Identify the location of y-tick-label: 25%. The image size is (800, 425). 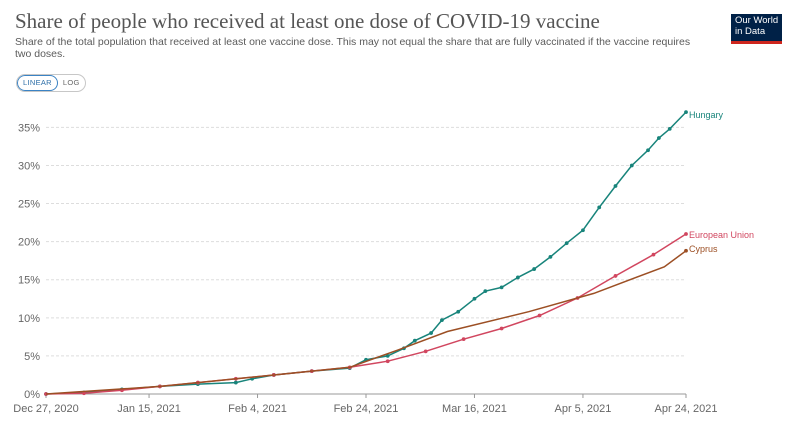
(29, 205).